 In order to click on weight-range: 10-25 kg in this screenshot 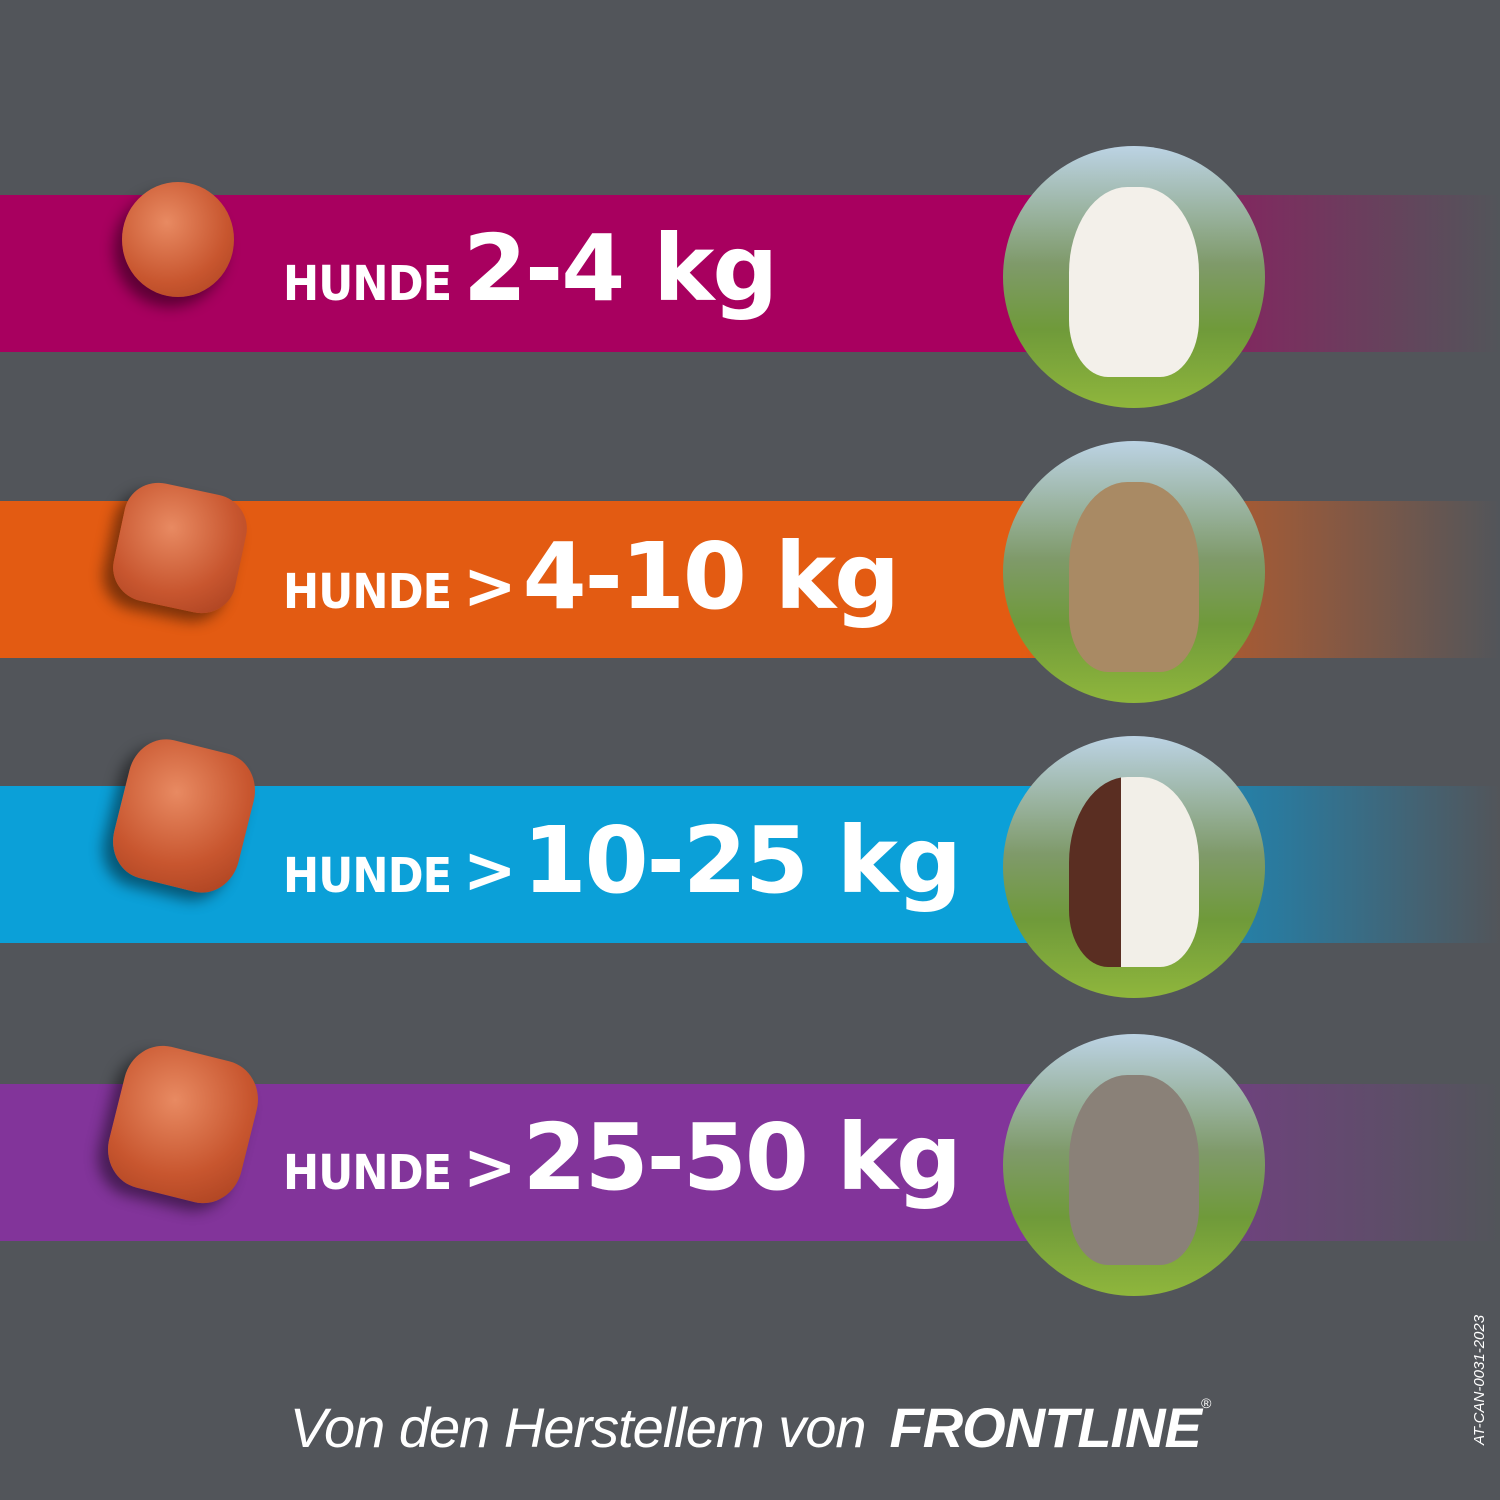, I will do `click(742, 860)`.